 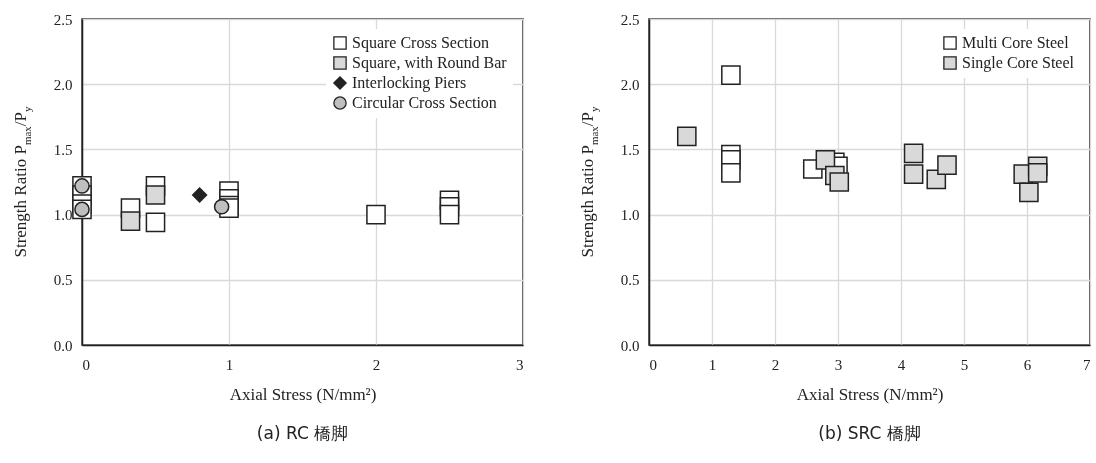 I want to click on legend-label: Multi Core Steel, so click(x=1016, y=42).